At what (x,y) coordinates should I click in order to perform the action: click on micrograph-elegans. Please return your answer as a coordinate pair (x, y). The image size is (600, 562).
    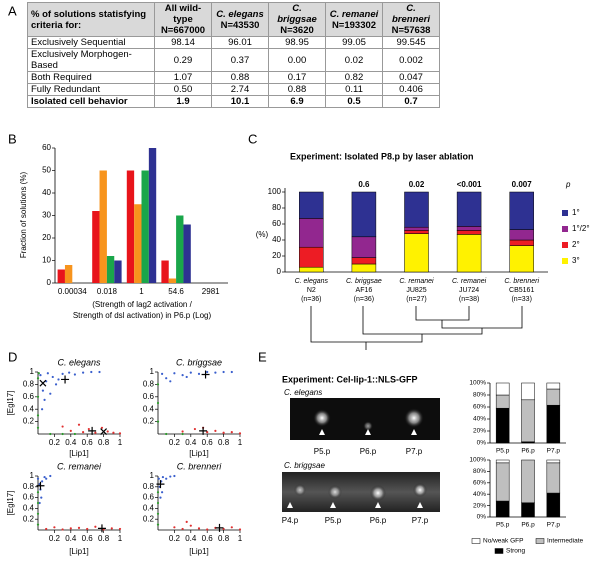
    Looking at the image, I should click on (365, 419).